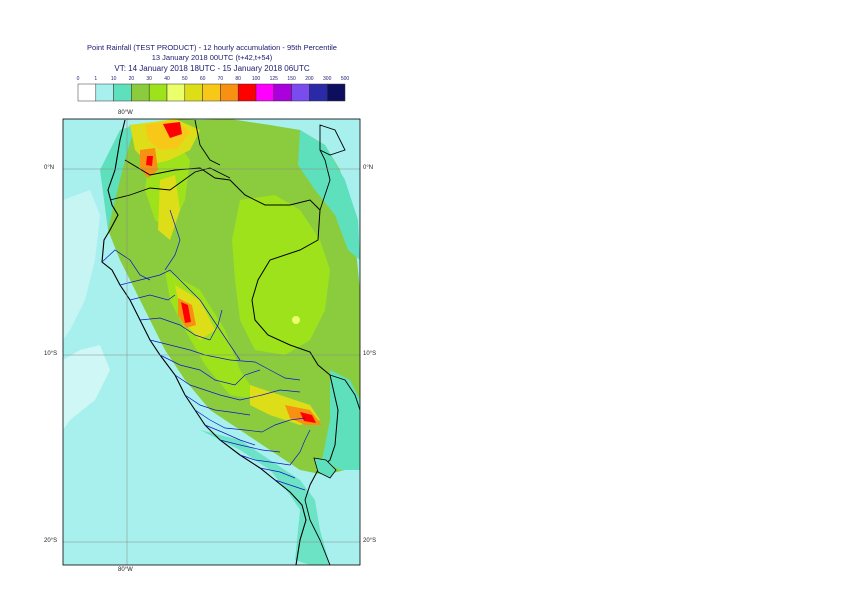 This screenshot has height=596, width=842. What do you see at coordinates (265, 497) in the screenshot?
I see `land-coastal-band` at bounding box center [265, 497].